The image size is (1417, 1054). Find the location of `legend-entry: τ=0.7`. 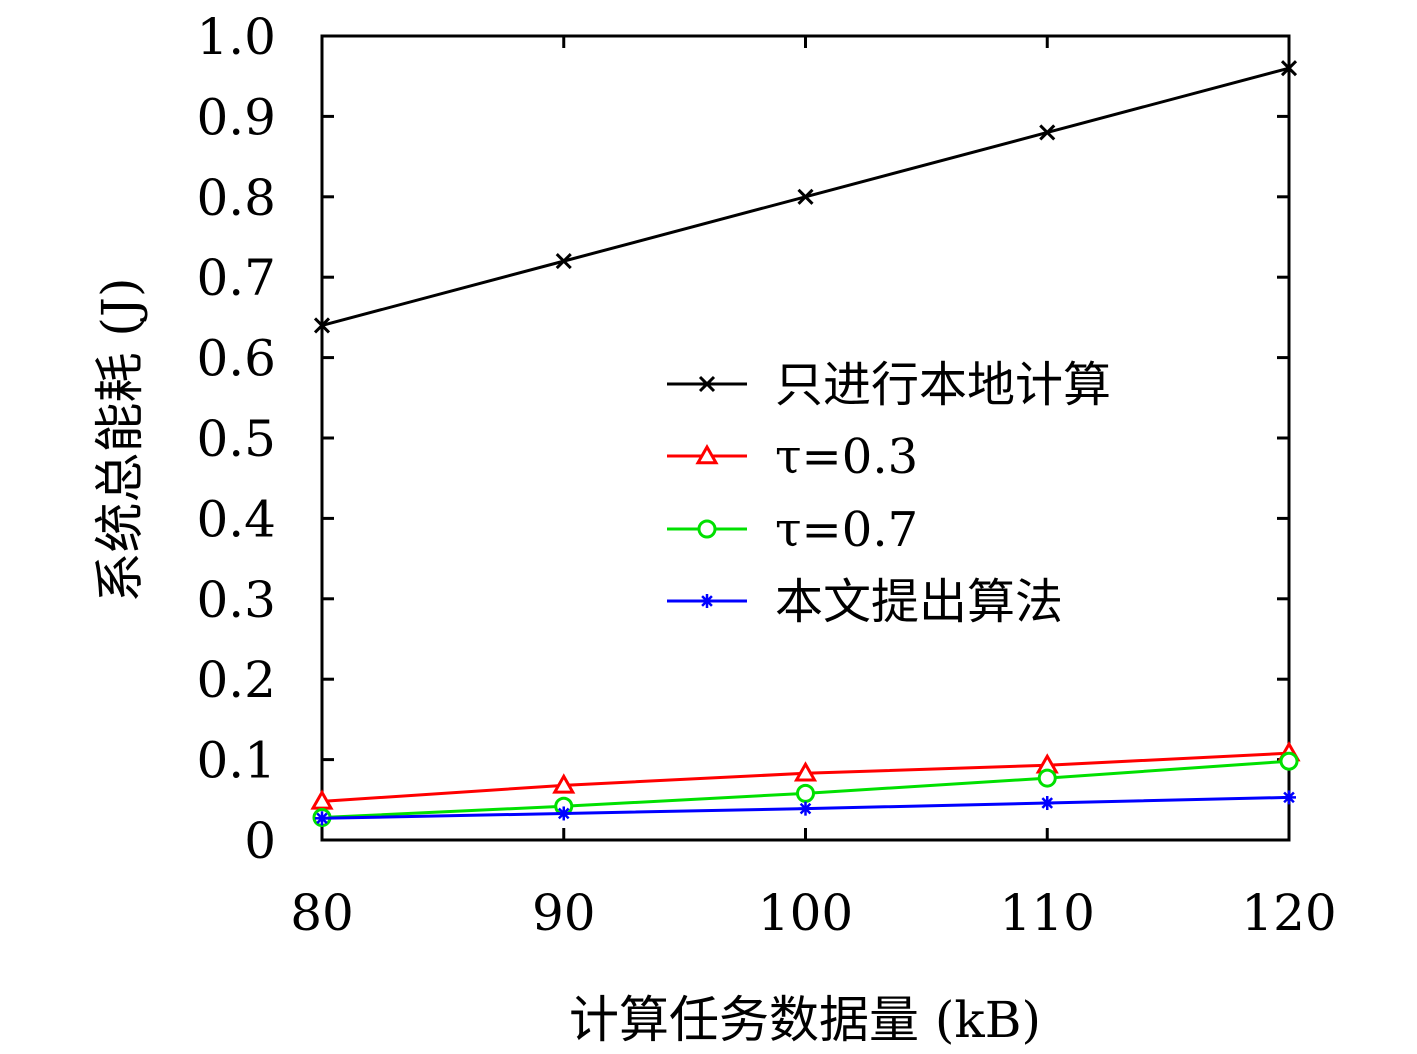

legend-entry: τ=0.7 is located at coordinates (792, 530).